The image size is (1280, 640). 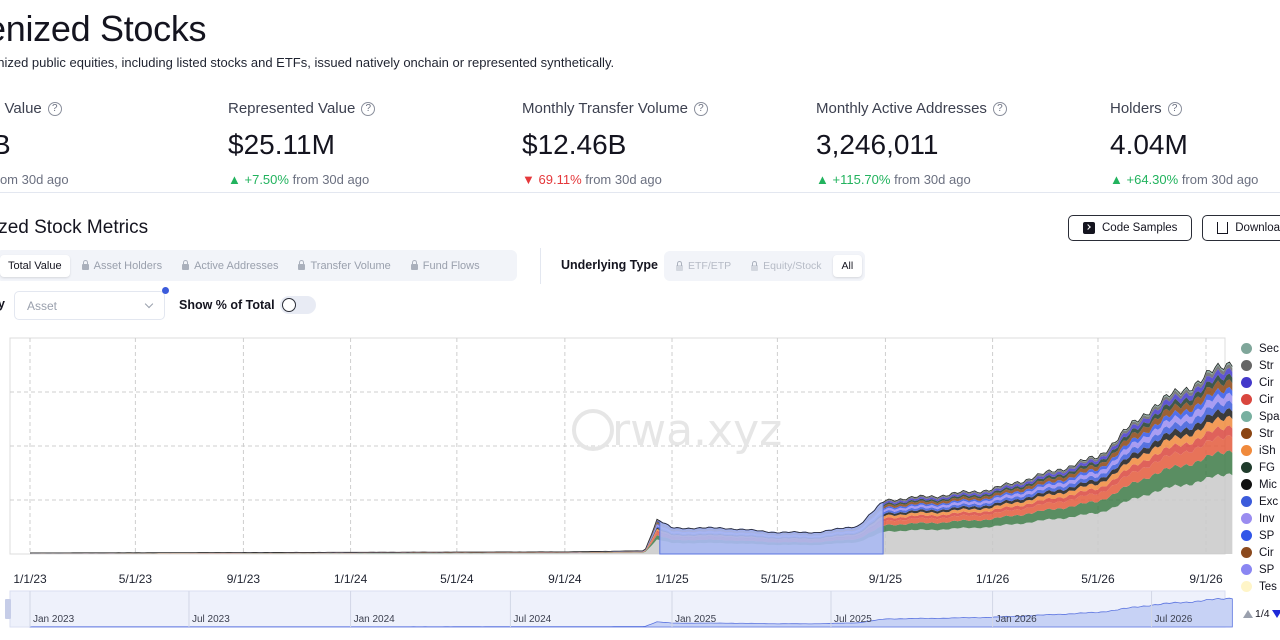 What do you see at coordinates (1275, 614) in the screenshot?
I see `legend-next-icon` at bounding box center [1275, 614].